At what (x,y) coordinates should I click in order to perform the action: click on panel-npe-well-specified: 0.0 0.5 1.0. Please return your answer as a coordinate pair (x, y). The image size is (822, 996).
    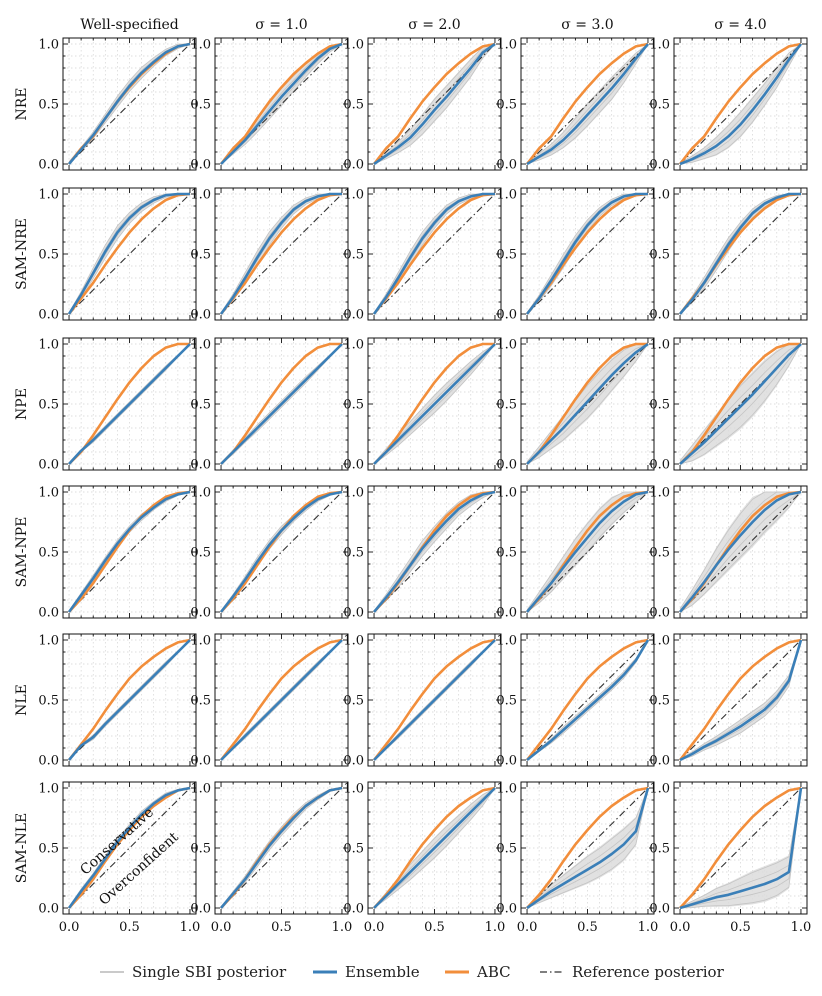
    Looking at the image, I should click on (117, 405).